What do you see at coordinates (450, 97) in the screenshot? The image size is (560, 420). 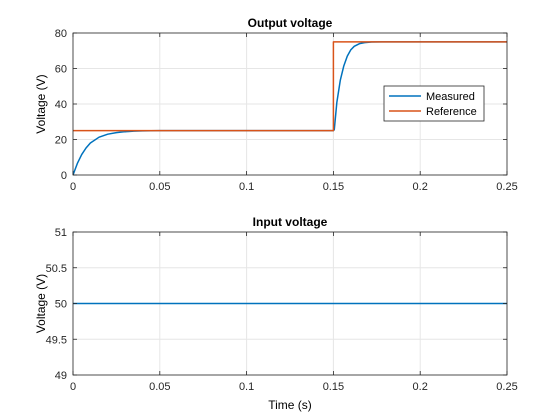 I see `legend-label: Measured` at bounding box center [450, 97].